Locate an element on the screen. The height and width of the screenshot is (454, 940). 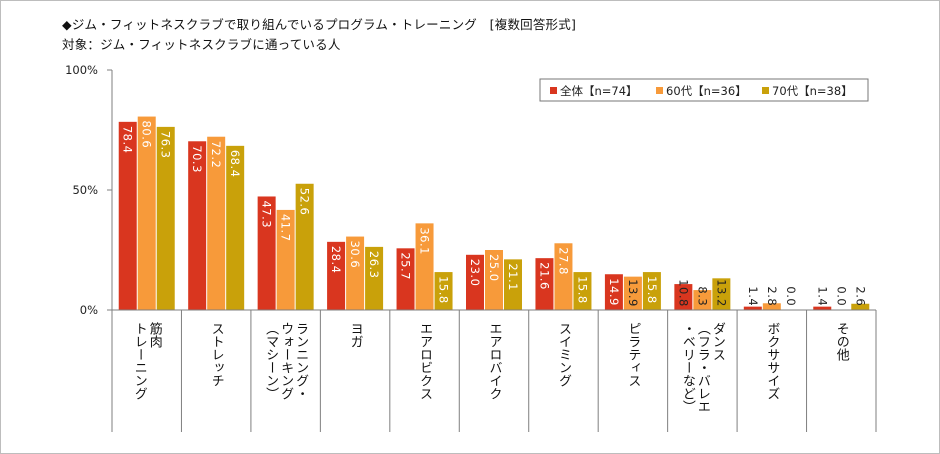
data-label: 2.8 is located at coordinates (772, 296).